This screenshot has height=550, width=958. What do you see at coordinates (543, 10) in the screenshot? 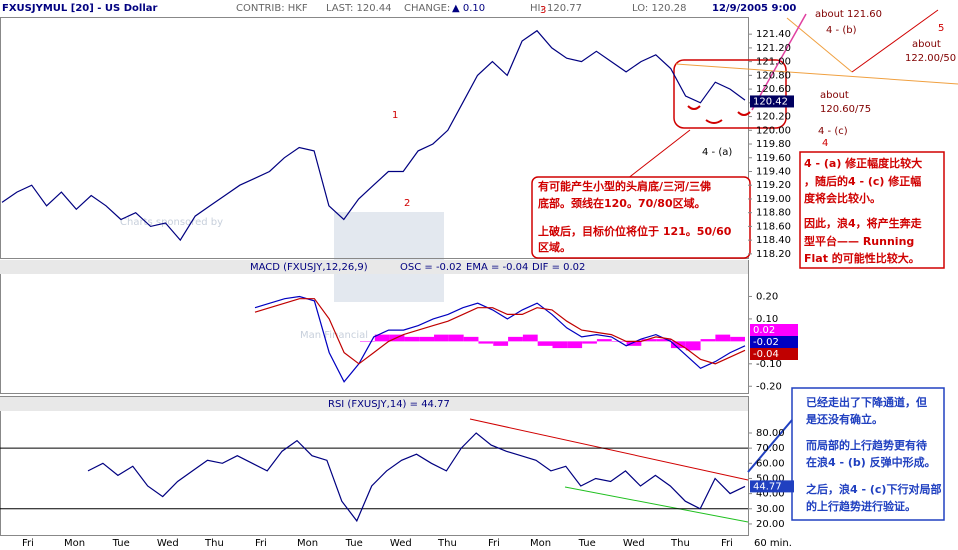
I see `wave-label: 3` at bounding box center [543, 10].